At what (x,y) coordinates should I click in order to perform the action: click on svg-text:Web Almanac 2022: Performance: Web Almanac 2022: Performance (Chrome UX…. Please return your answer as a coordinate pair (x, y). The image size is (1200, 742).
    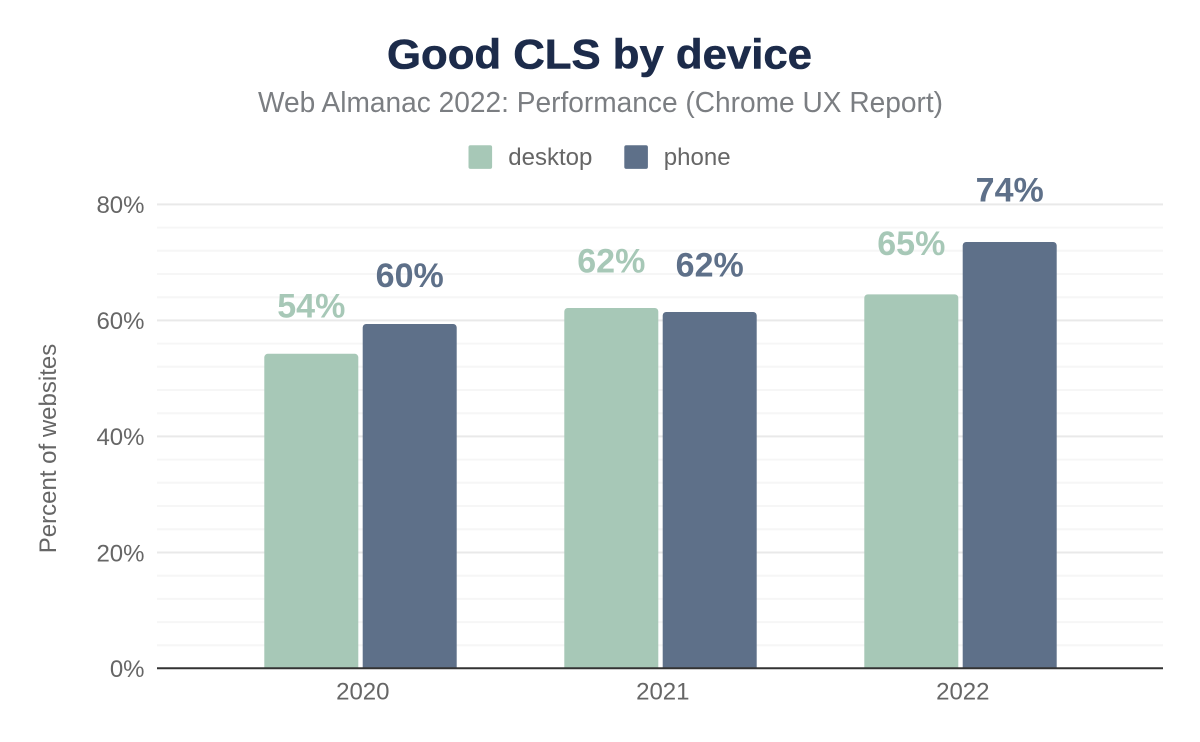
    Looking at the image, I should click on (600, 103).